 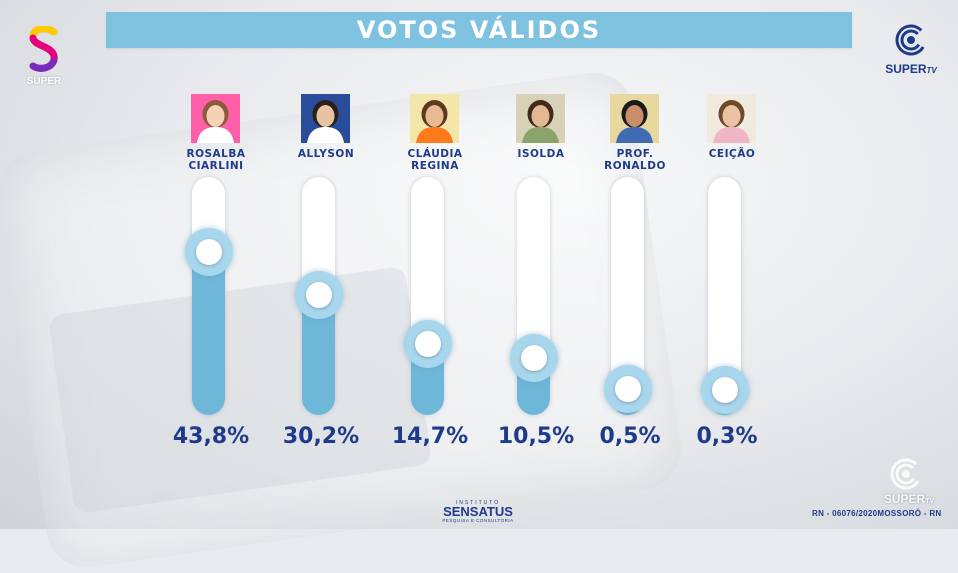 I want to click on supertv-watermark-icon, so click(x=906, y=474).